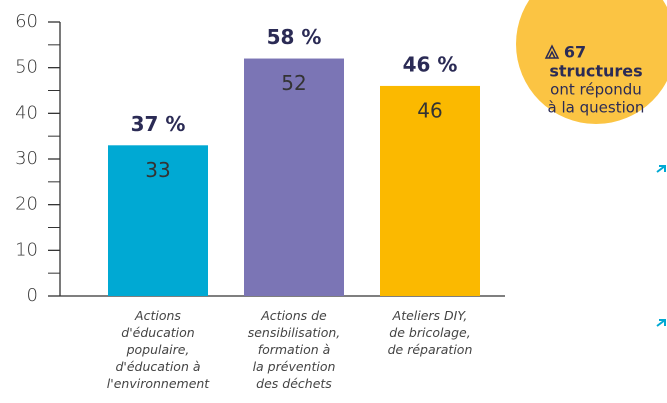 This screenshot has height=403, width=667. What do you see at coordinates (26, 249) in the screenshot?
I see `y-tick-label: 10` at bounding box center [26, 249].